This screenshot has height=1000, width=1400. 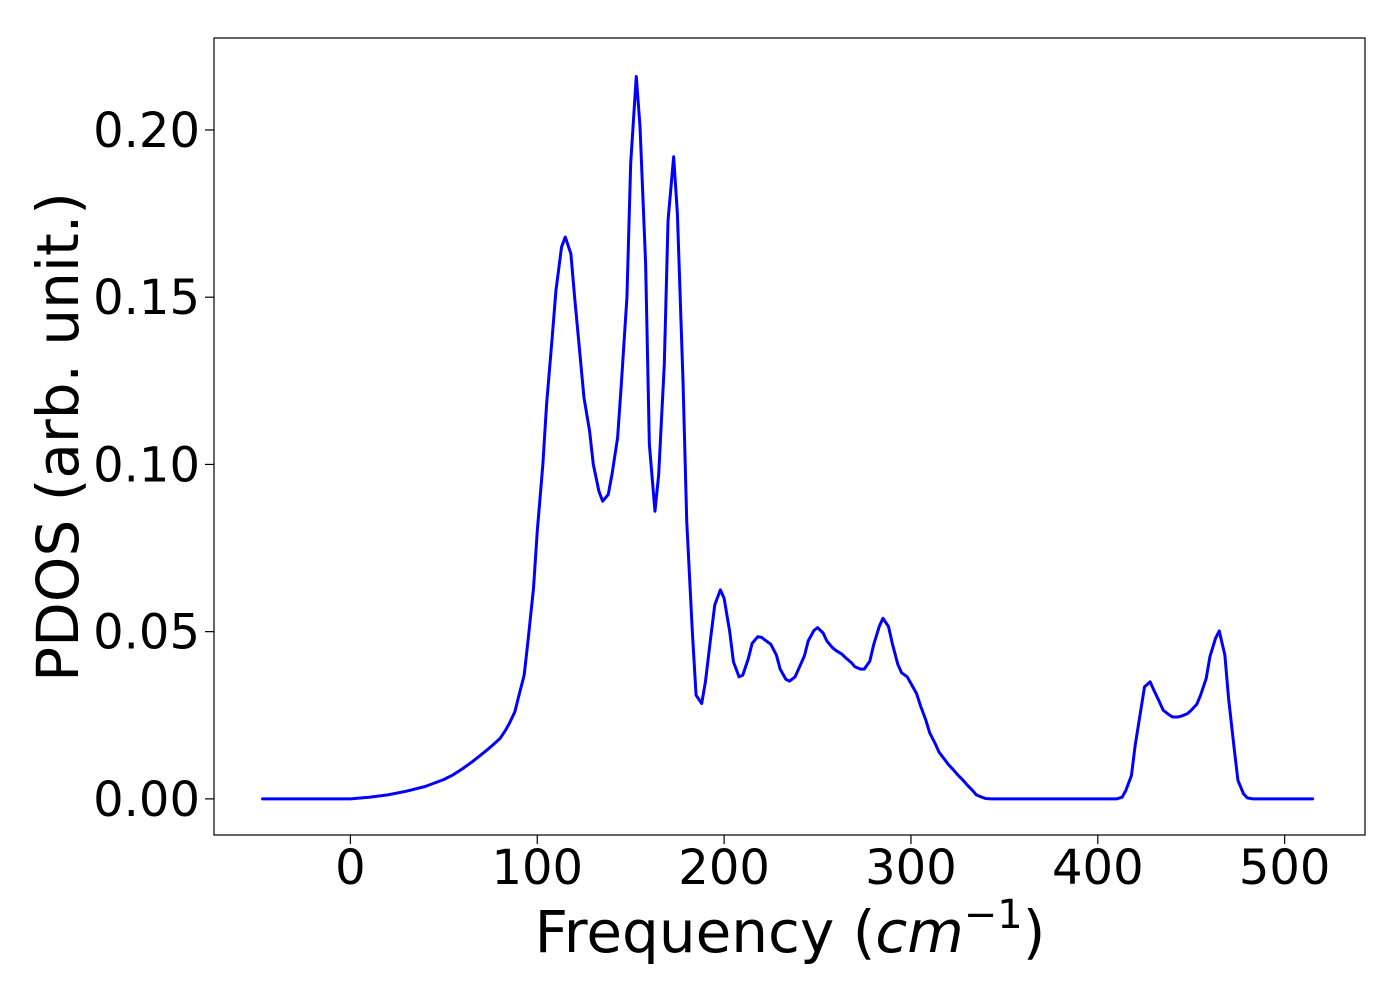 What do you see at coordinates (146, 800) in the screenshot?
I see `y-tick-label: 0.00` at bounding box center [146, 800].